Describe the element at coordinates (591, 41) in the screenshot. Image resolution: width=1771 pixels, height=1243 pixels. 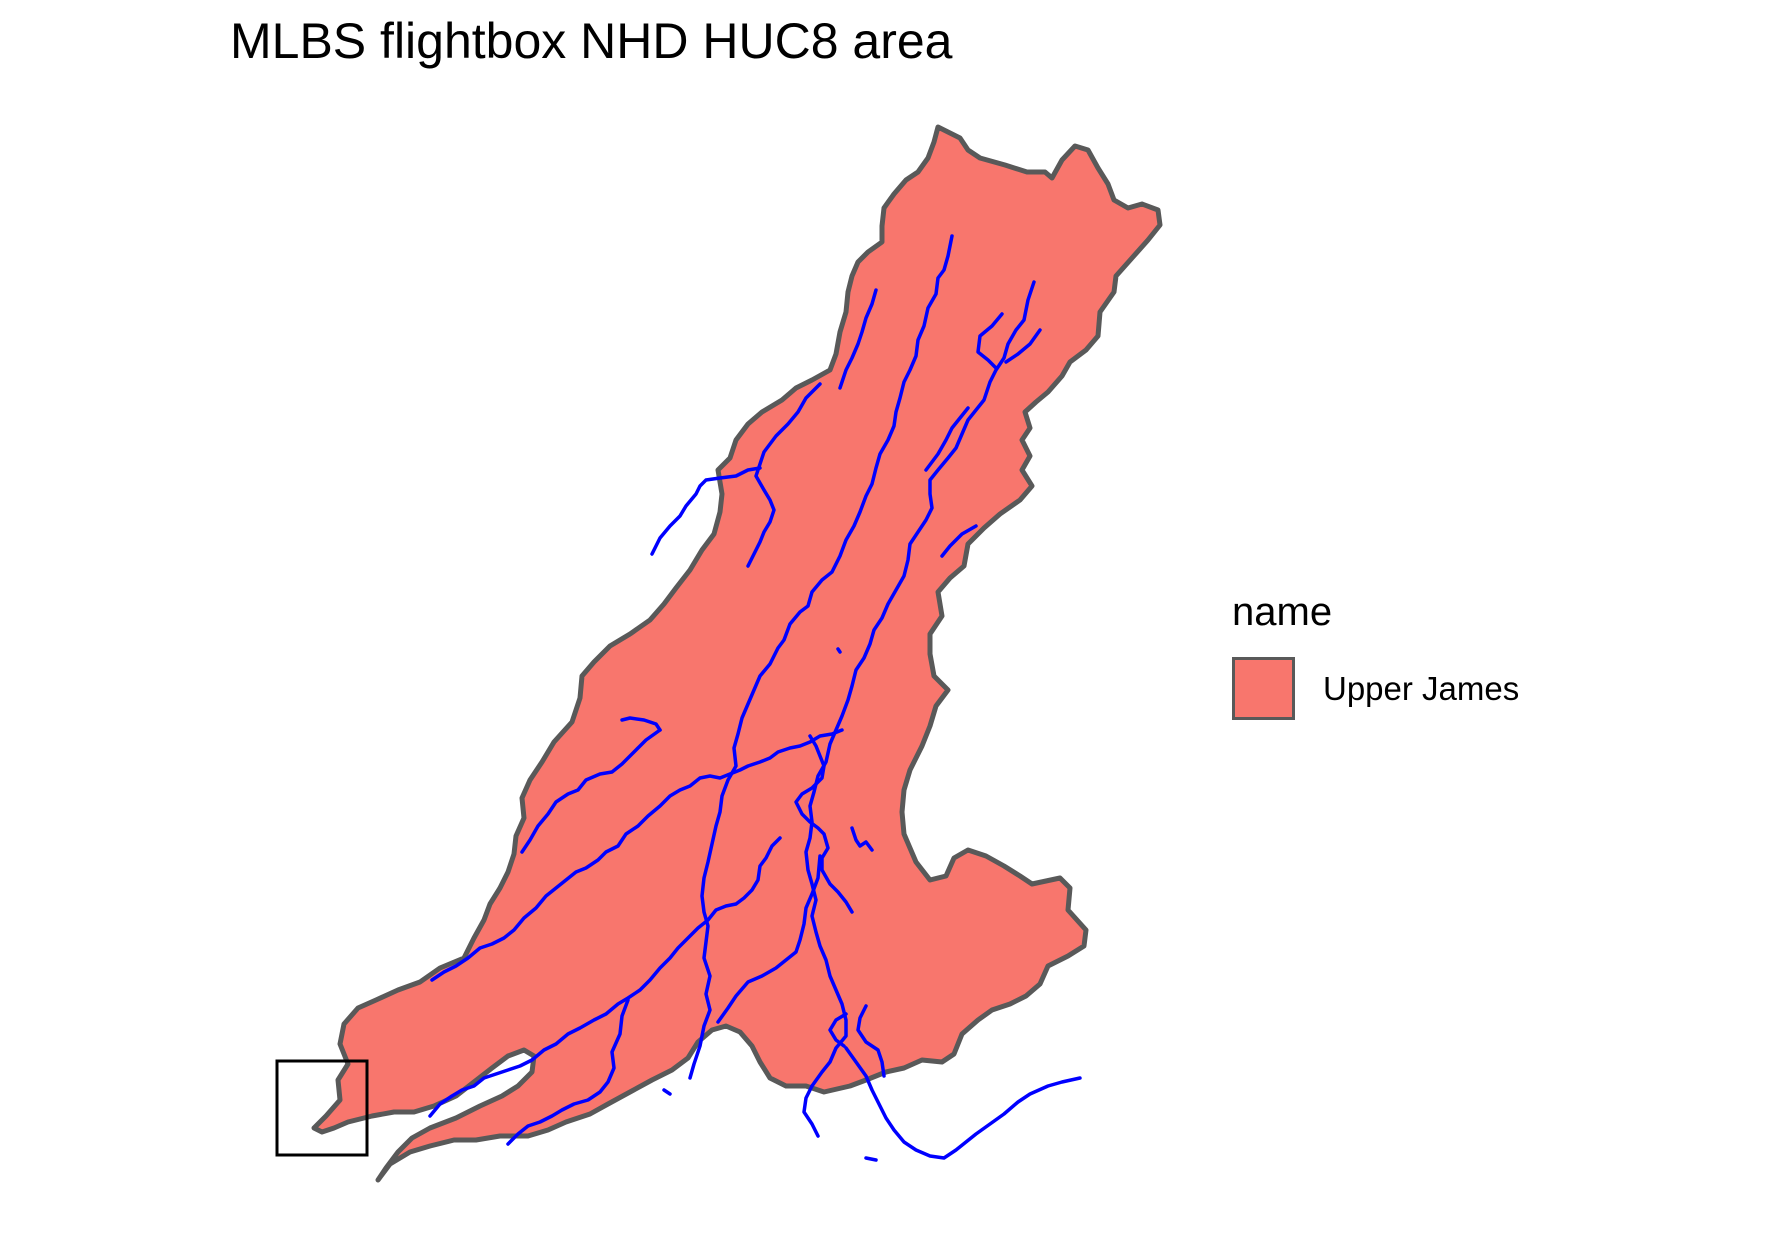
I see `map-title: MLBS flightbox NHD HUC8 area` at that location.